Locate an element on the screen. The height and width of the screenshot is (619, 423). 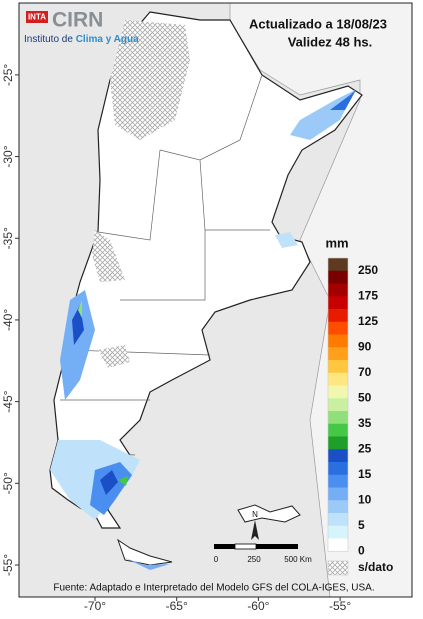
scale-bar is located at coordinates (256, 535).